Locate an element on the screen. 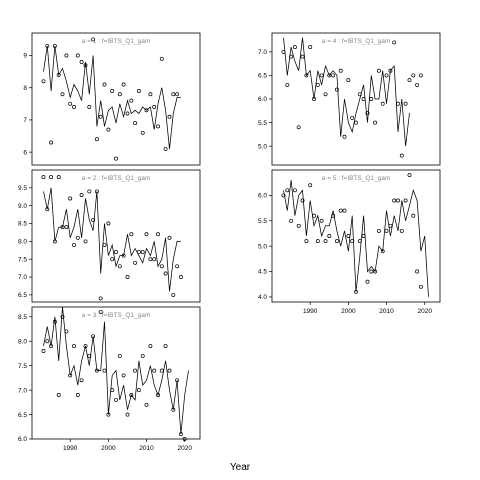 The image size is (480, 480). y-tick-label: 4.0 is located at coordinates (262, 297).